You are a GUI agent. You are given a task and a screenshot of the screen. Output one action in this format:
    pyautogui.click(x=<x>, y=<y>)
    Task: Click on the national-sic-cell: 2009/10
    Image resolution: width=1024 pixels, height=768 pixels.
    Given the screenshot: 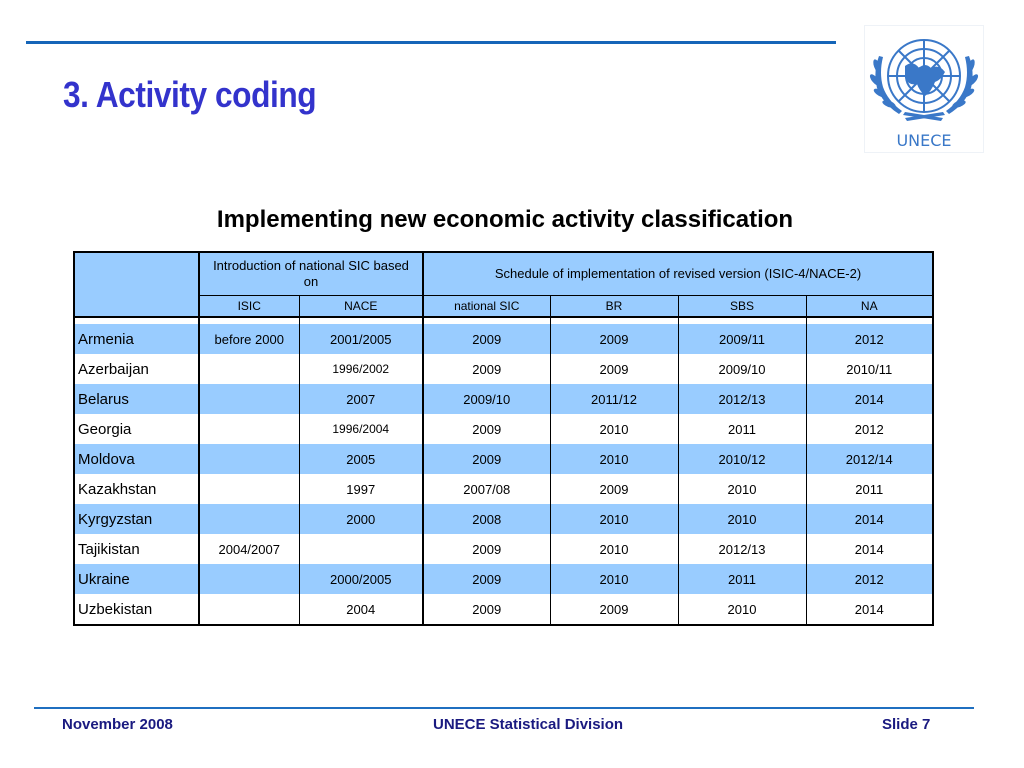 What is the action you would take?
    pyautogui.click(x=487, y=399)
    